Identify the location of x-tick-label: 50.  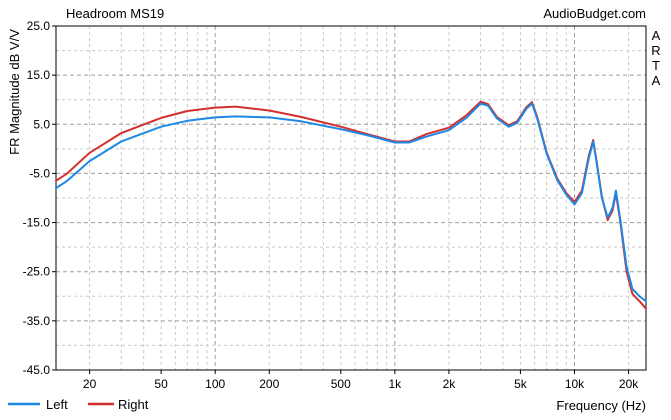
(161, 384).